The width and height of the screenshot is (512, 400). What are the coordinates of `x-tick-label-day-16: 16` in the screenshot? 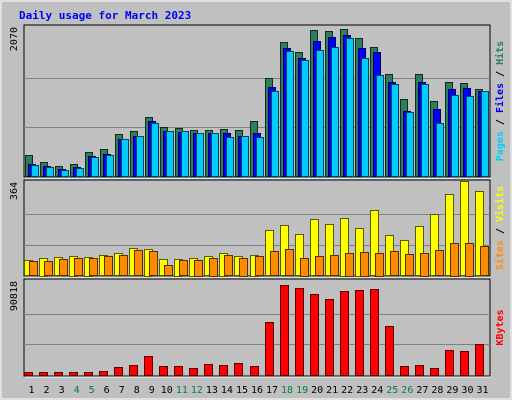 It's located at (257, 390).